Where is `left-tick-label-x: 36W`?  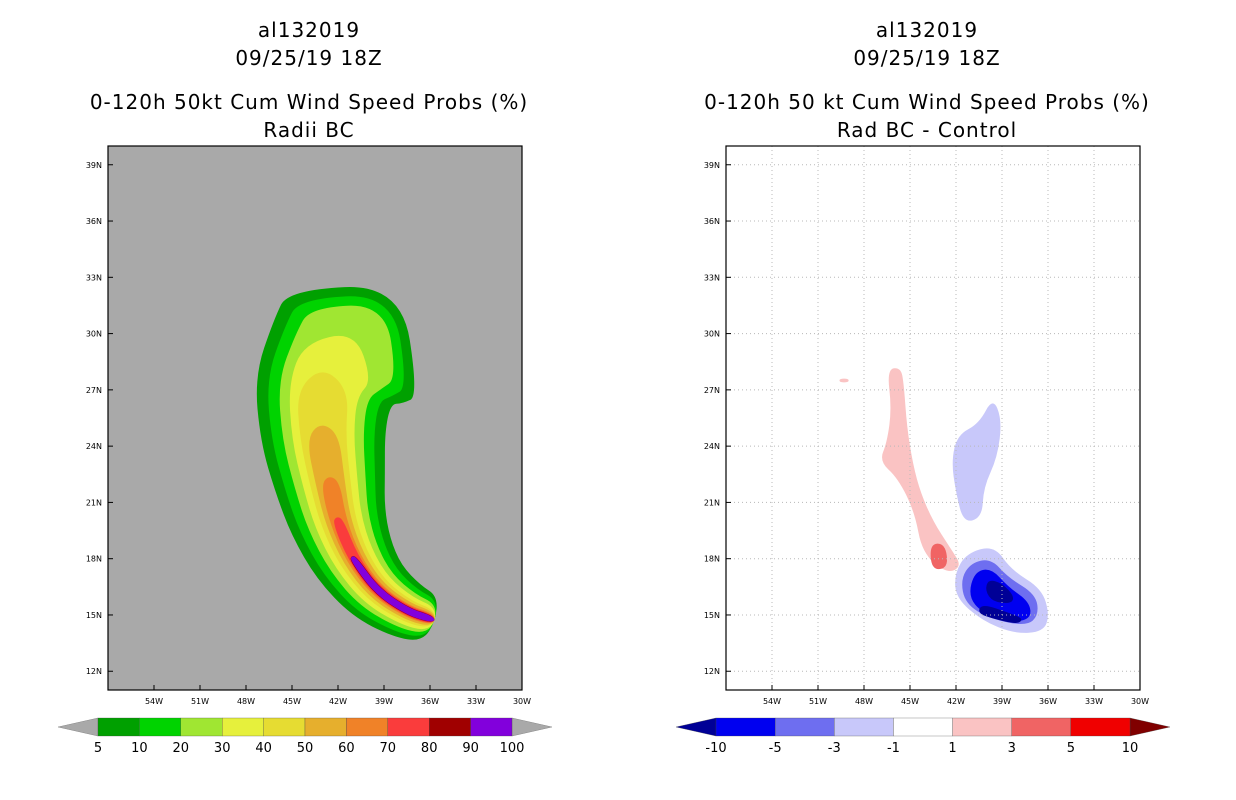
left-tick-label-x: 36W is located at coordinates (430, 701).